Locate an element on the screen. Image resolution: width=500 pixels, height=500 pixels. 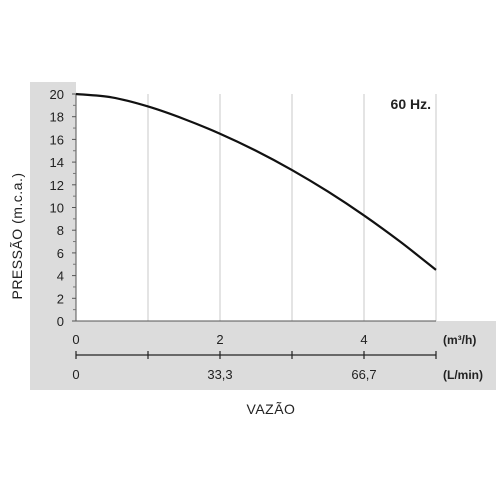
y-tick-label: 2 is located at coordinates (60, 298).